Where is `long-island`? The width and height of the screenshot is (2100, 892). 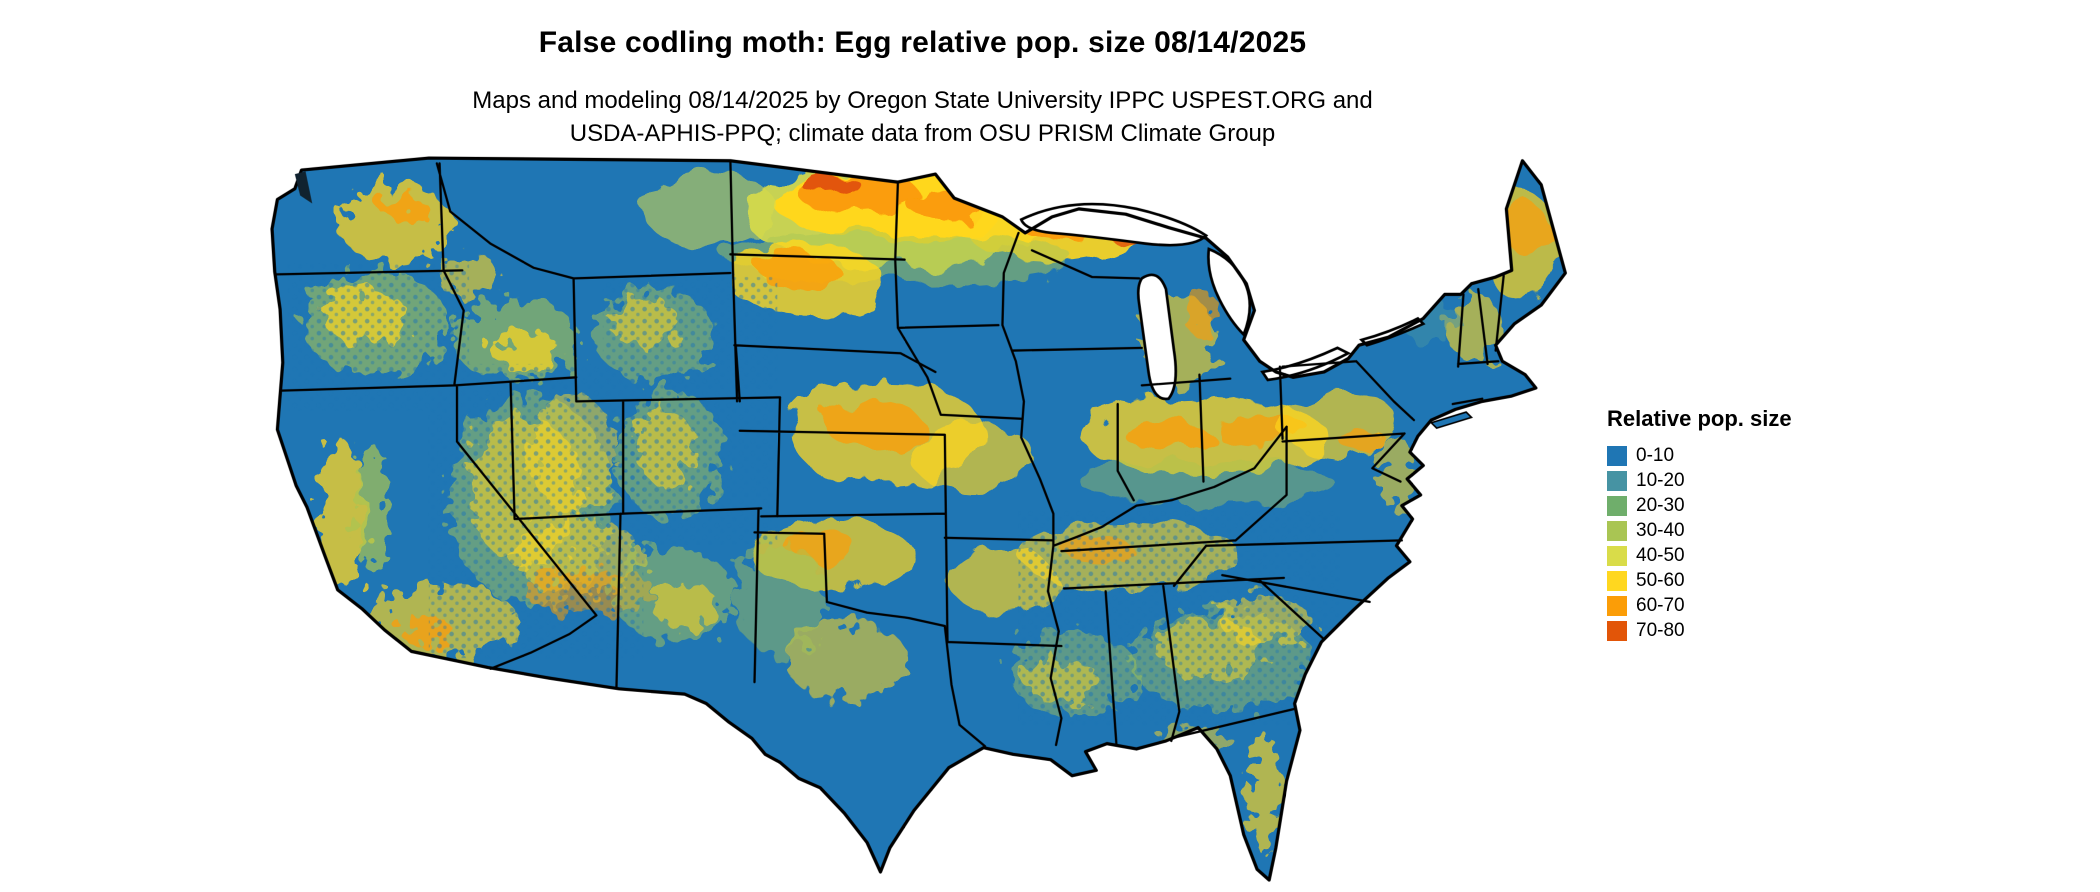
long-island is located at coordinates (1451, 420).